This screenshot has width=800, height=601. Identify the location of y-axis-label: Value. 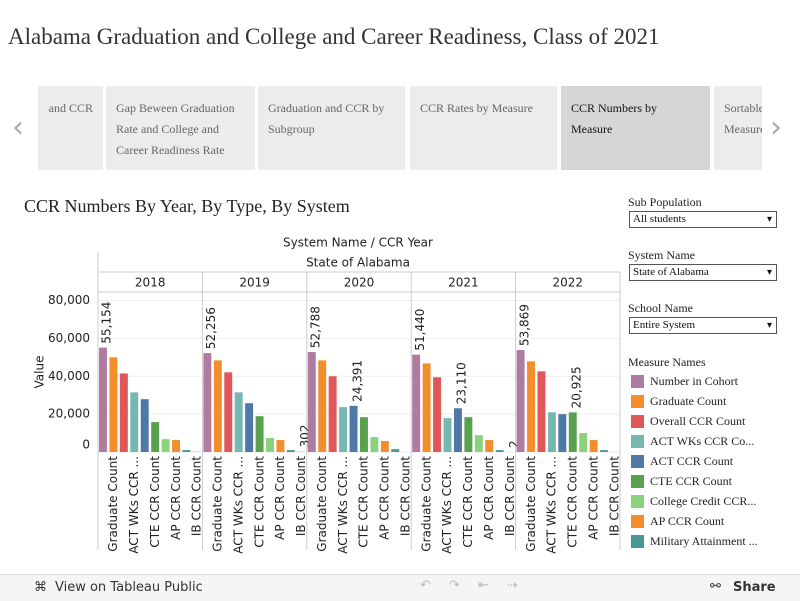
(40, 372).